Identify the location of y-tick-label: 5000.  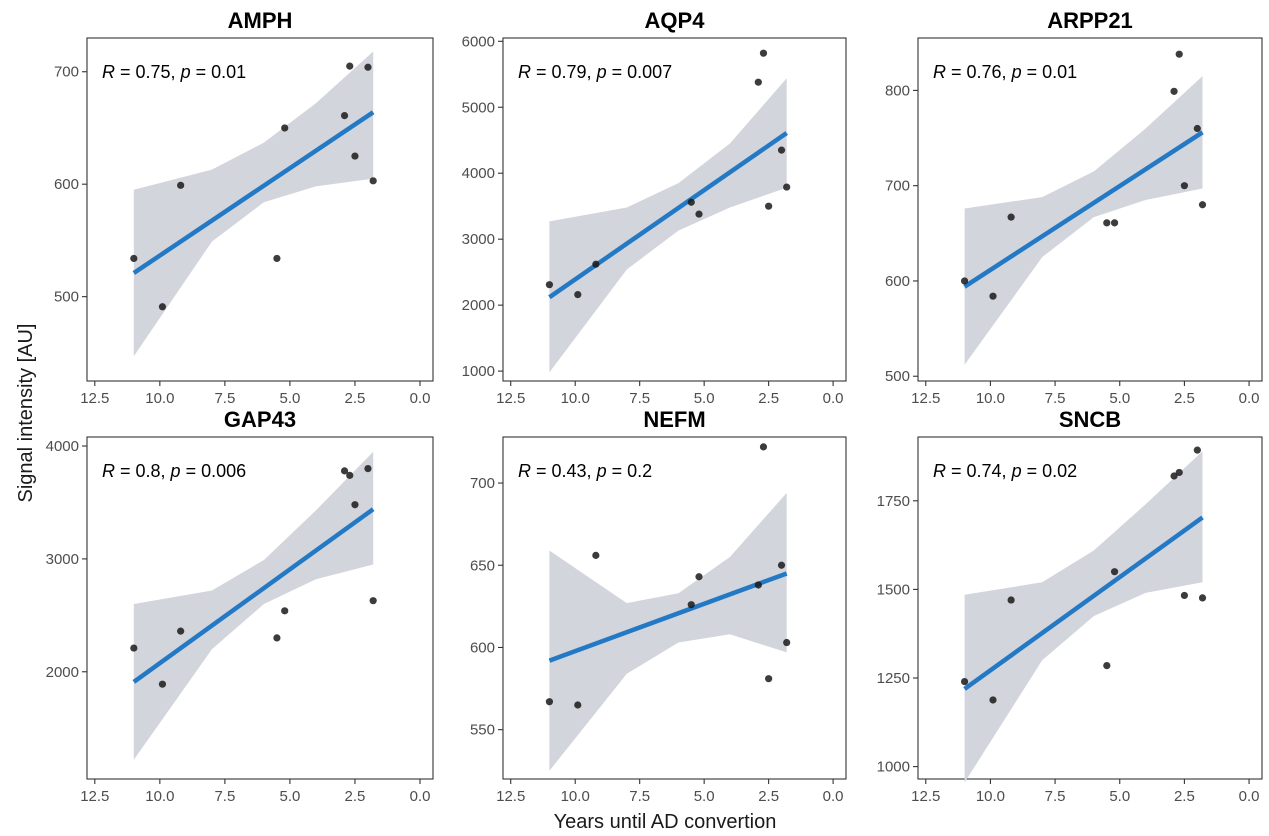
(478, 107).